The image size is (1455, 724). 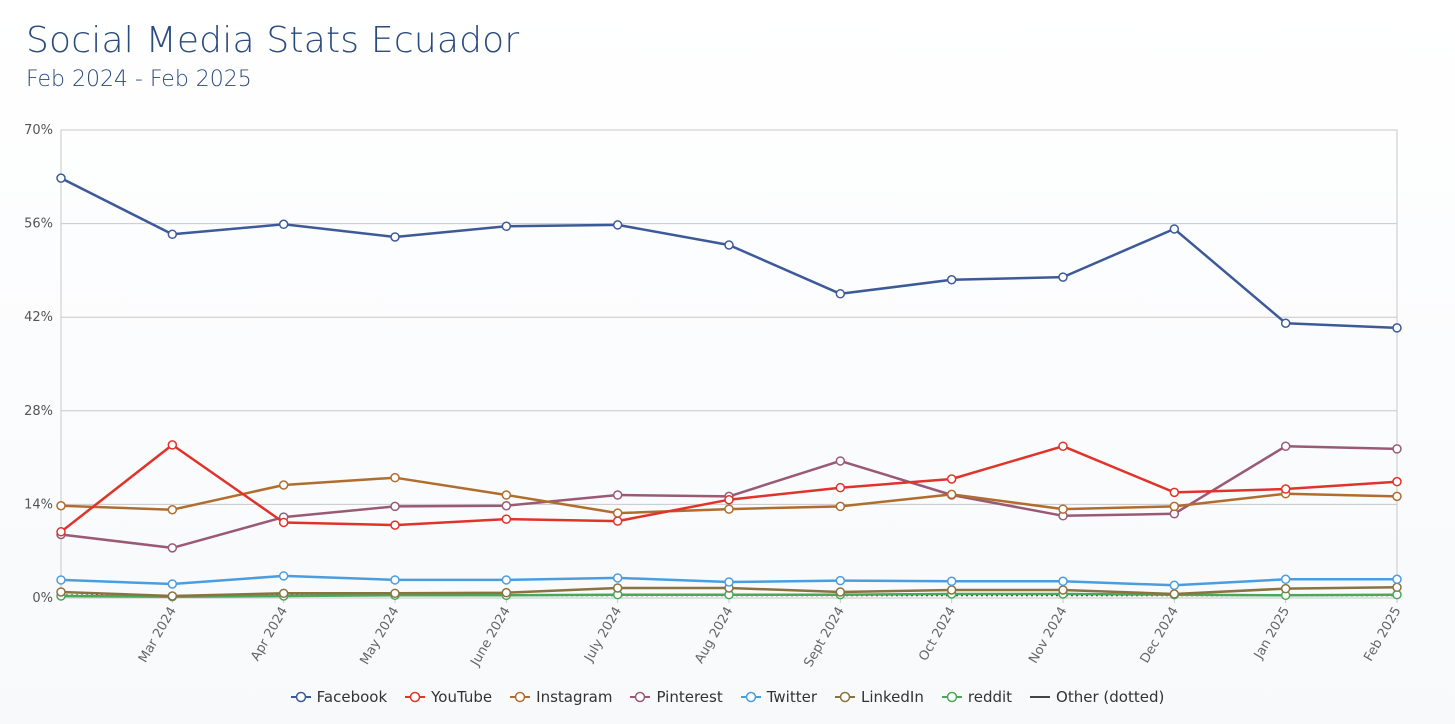 I want to click on legend-item-other-dotted: Other (dotted), so click(x=1097, y=697).